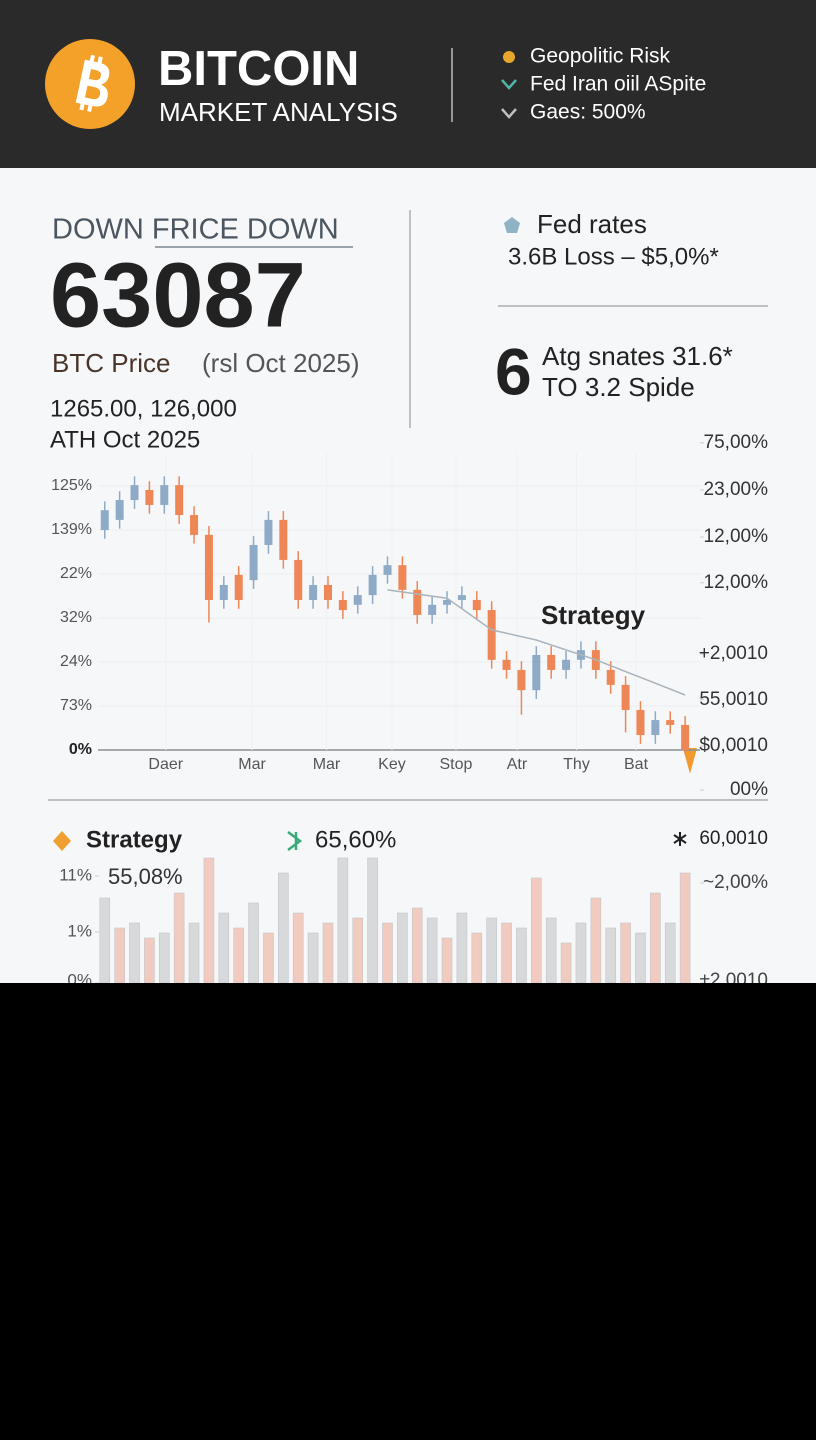  Describe the element at coordinates (536, 642) in the screenshot. I see `trend-line` at that location.